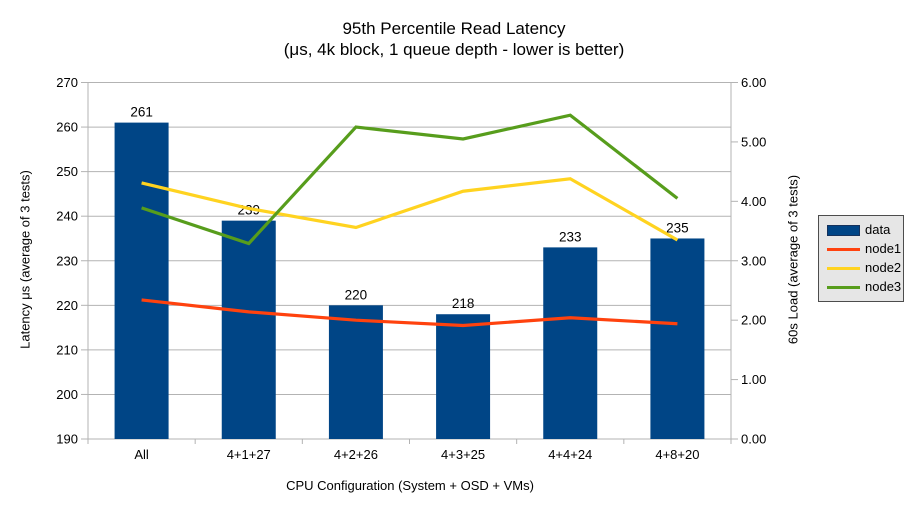 This screenshot has width=908, height=511. I want to click on bar-label-4+3+25: 218, so click(463, 303).